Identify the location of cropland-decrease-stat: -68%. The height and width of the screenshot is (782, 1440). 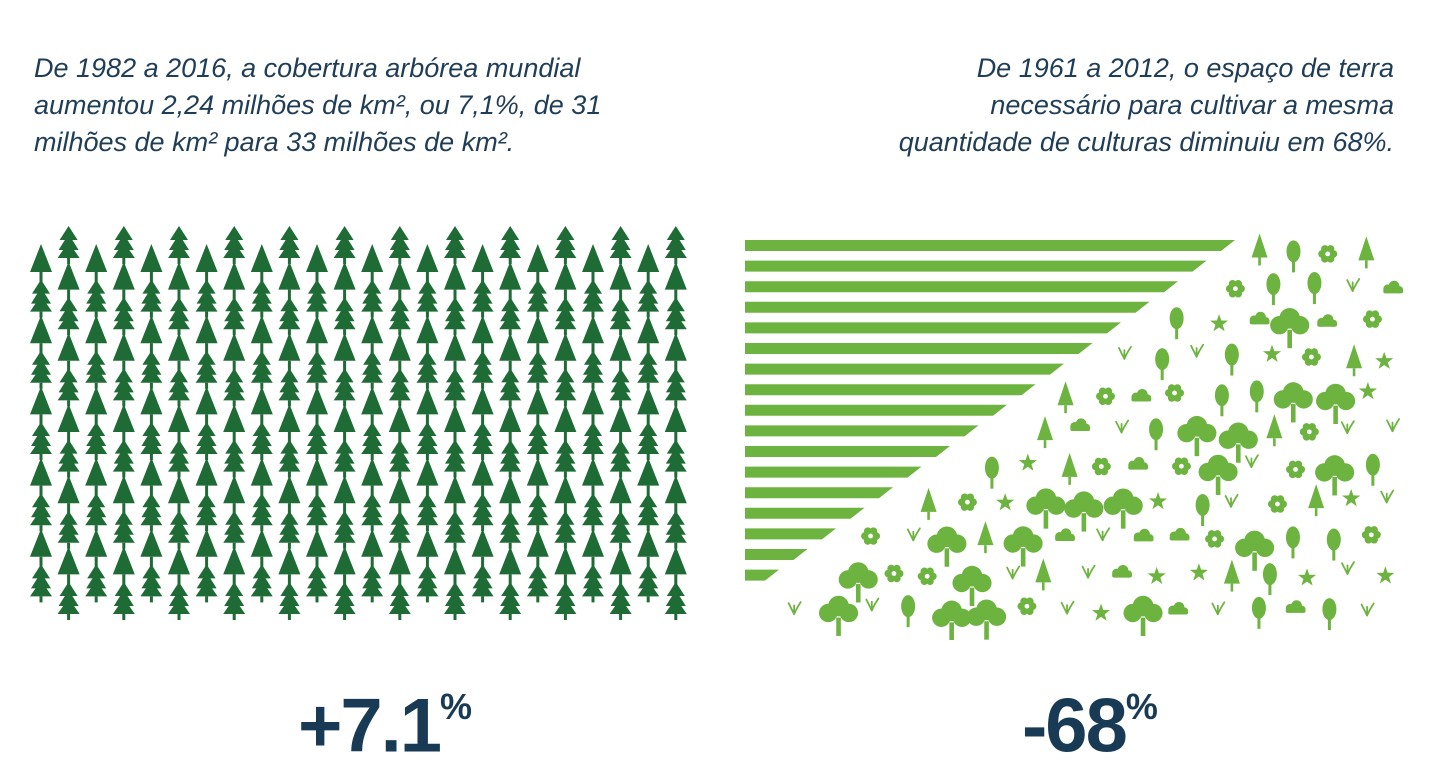
(1090, 719).